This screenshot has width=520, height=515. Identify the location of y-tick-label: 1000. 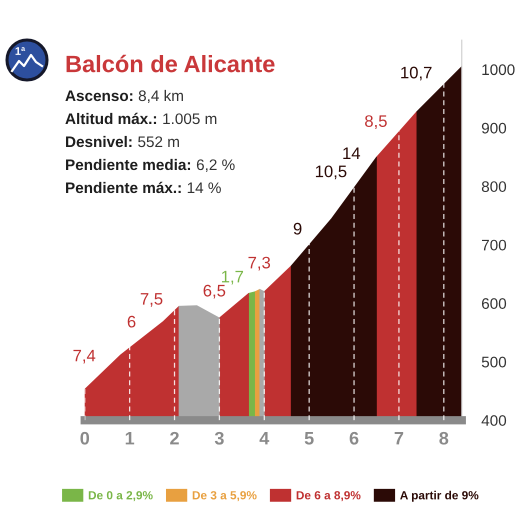
(498, 70).